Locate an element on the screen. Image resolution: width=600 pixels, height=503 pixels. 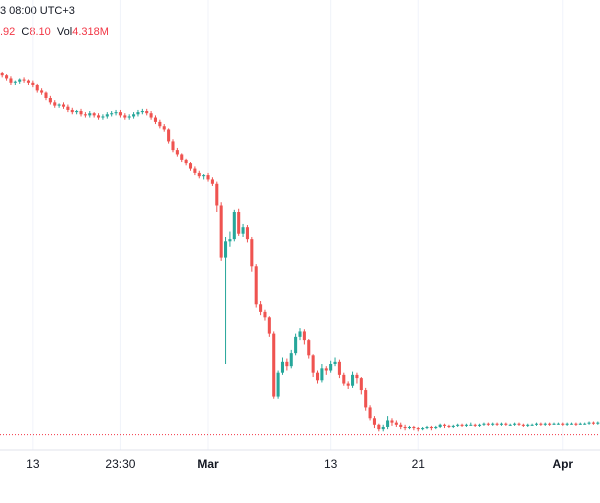
x-tick-label: Mar is located at coordinates (208, 464).